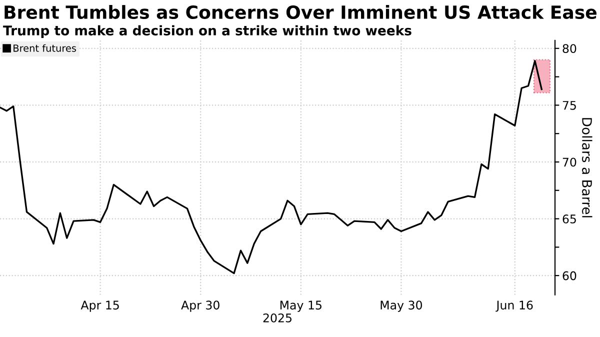 This screenshot has height=337, width=600. Describe the element at coordinates (569, 162) in the screenshot. I see `y-tick-label: 70` at that location.